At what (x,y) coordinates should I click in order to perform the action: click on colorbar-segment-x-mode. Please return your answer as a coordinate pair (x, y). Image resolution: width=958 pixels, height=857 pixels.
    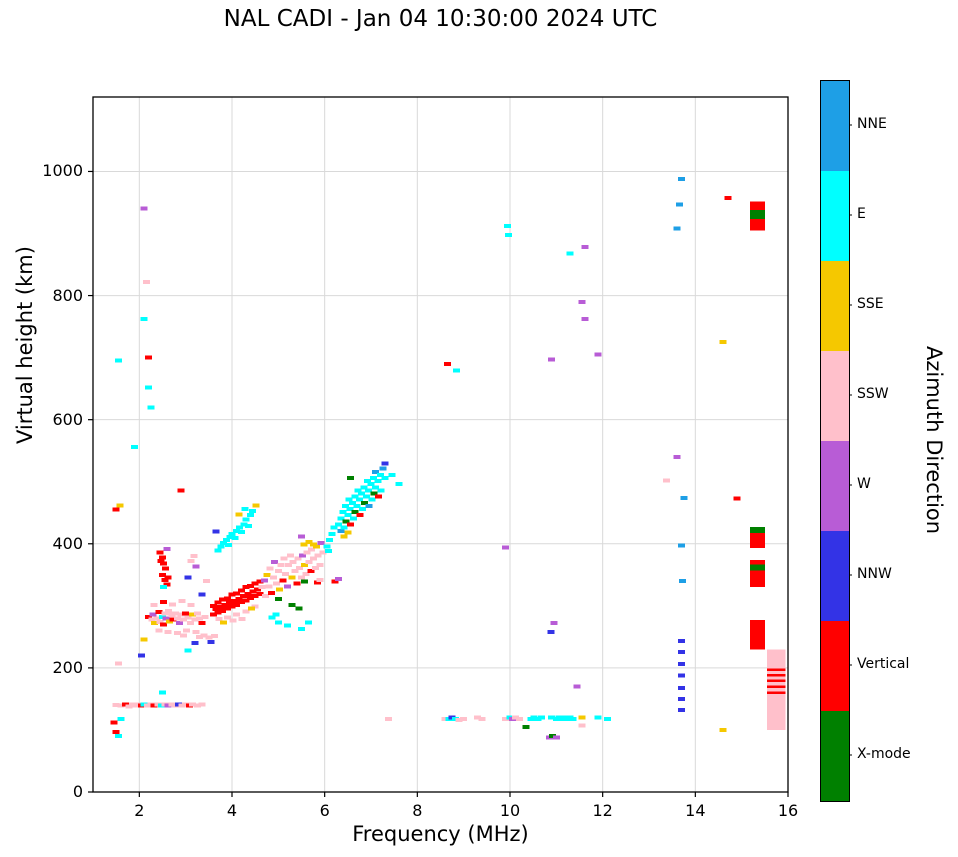
    Looking at the image, I should click on (835, 756).